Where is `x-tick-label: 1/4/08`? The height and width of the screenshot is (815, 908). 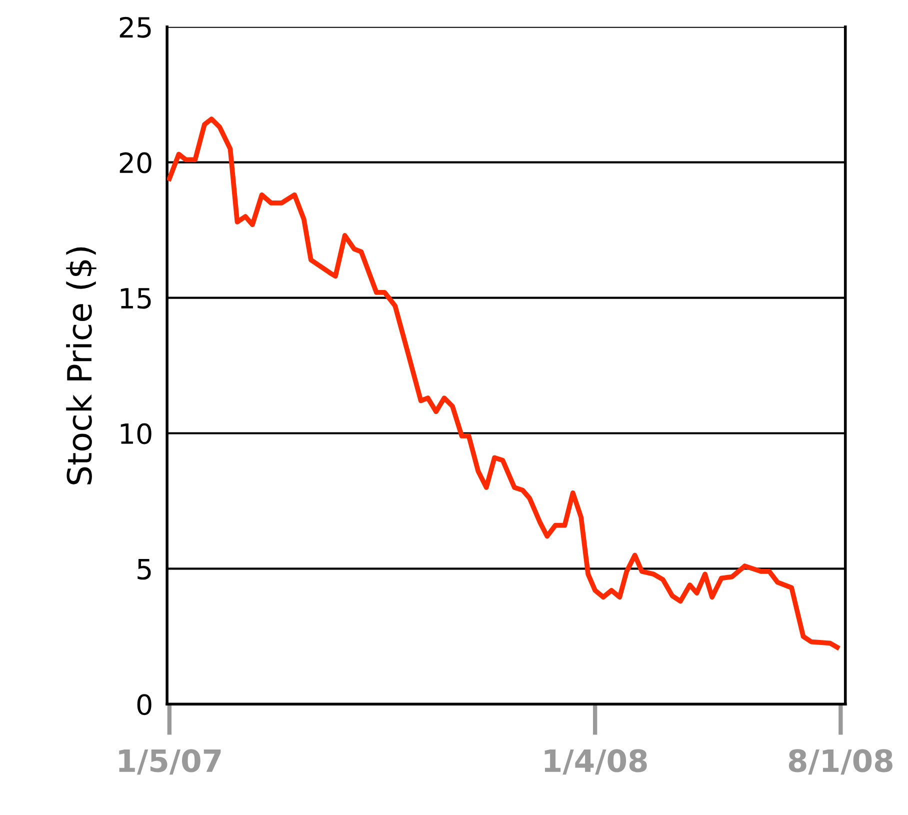 x-tick-label: 1/4/08 is located at coordinates (595, 762).